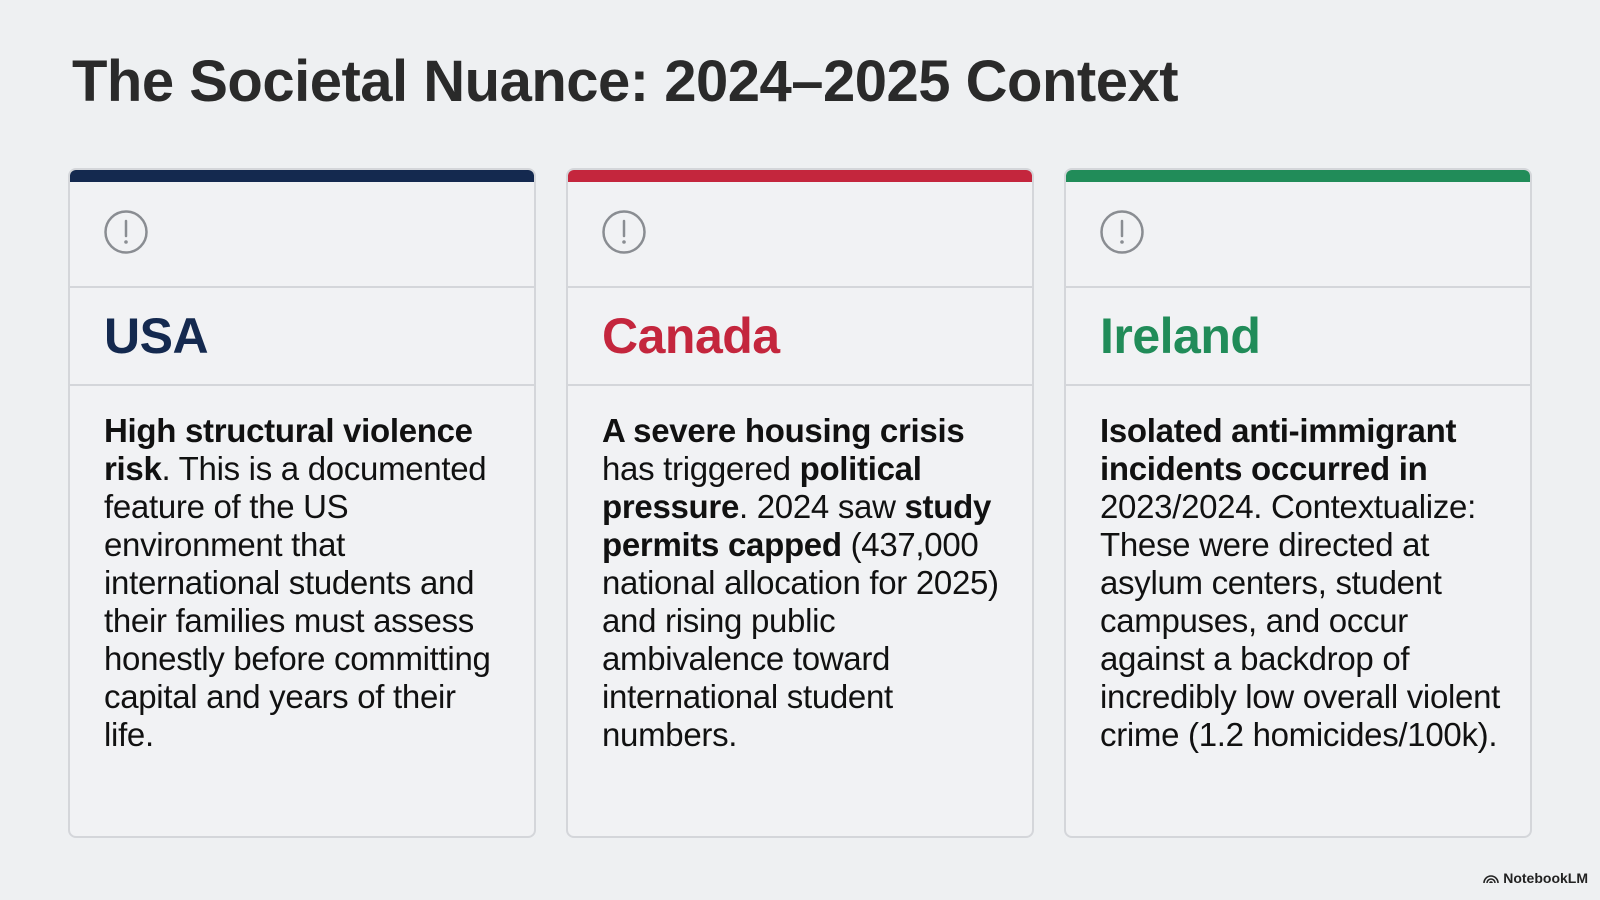 The image size is (1600, 900). Describe the element at coordinates (625, 81) in the screenshot. I see `slide-title: The Societal Nuance: 2024–2025 Context` at that location.